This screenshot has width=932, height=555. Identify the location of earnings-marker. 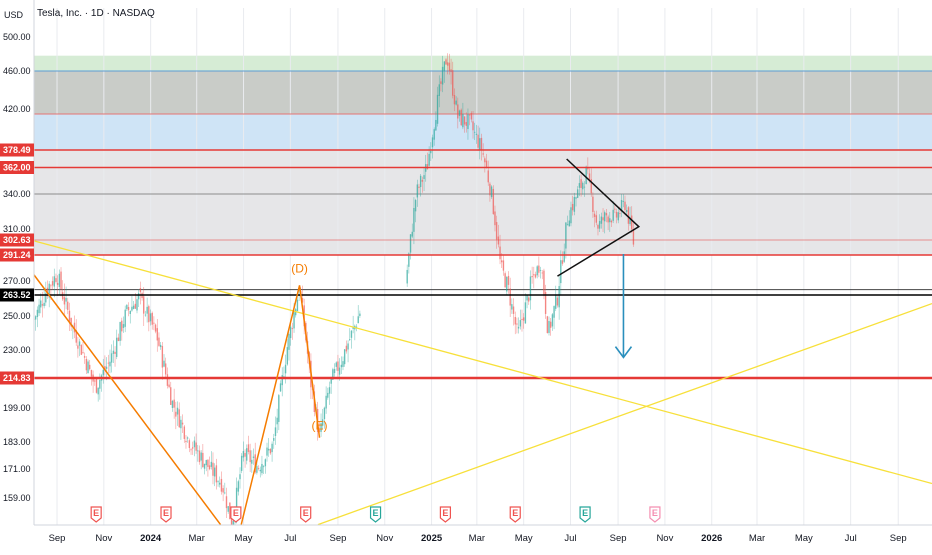
(306, 514).